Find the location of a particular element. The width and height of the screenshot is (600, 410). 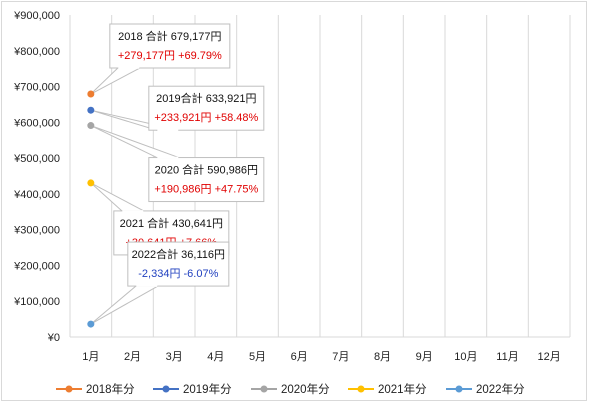

y-tick-label: ¥500,000 is located at coordinates (36, 159).